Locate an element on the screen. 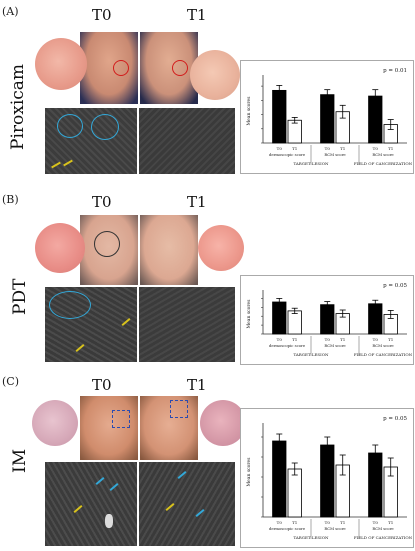 Image resolution: width=415 pixels, height=551 pixels. bright-spot is located at coordinates (109, 521).